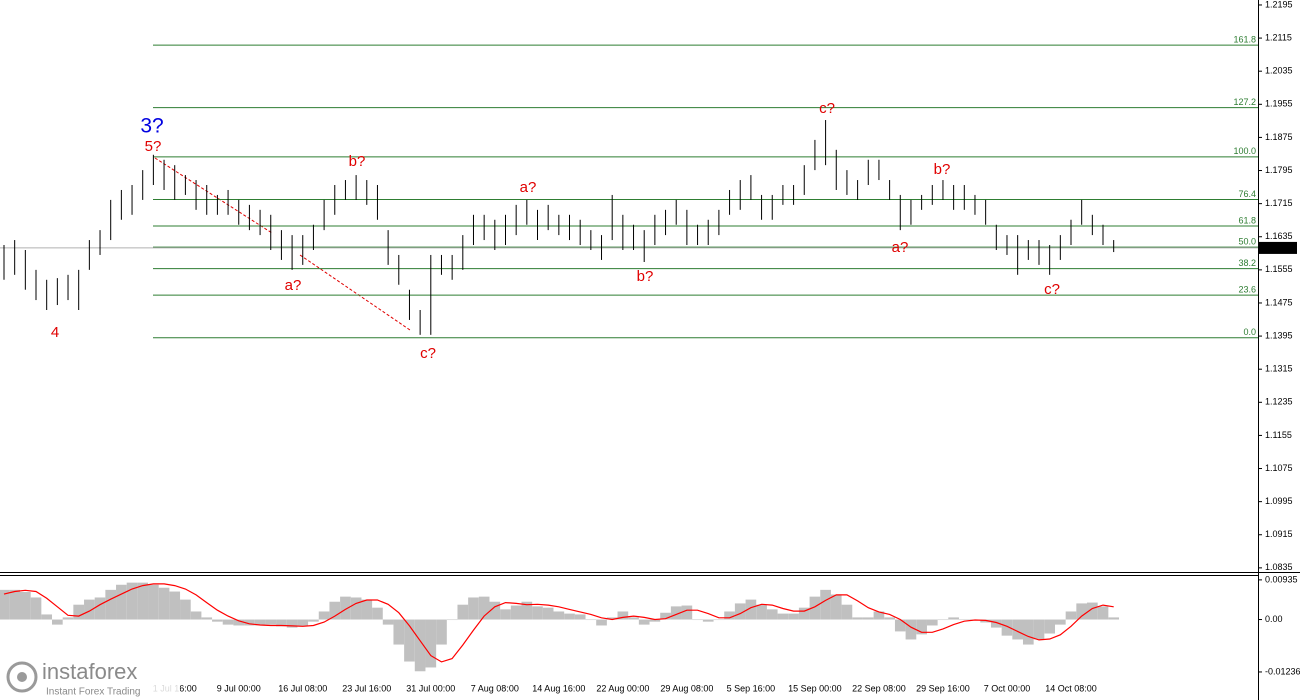 The height and width of the screenshot is (700, 1300). What do you see at coordinates (1279, 402) in the screenshot?
I see `y-tick-label: 1.1235` at bounding box center [1279, 402].